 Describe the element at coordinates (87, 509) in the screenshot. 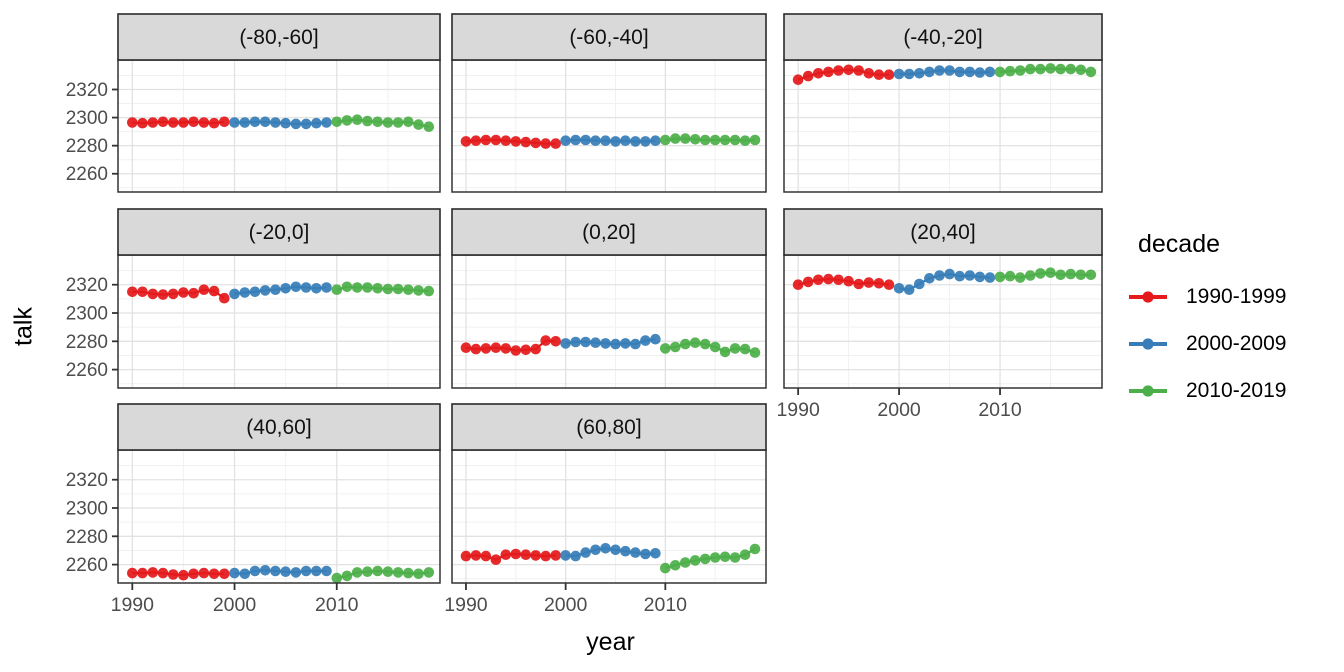

I see `y-axis-tick-label: 2300` at that location.